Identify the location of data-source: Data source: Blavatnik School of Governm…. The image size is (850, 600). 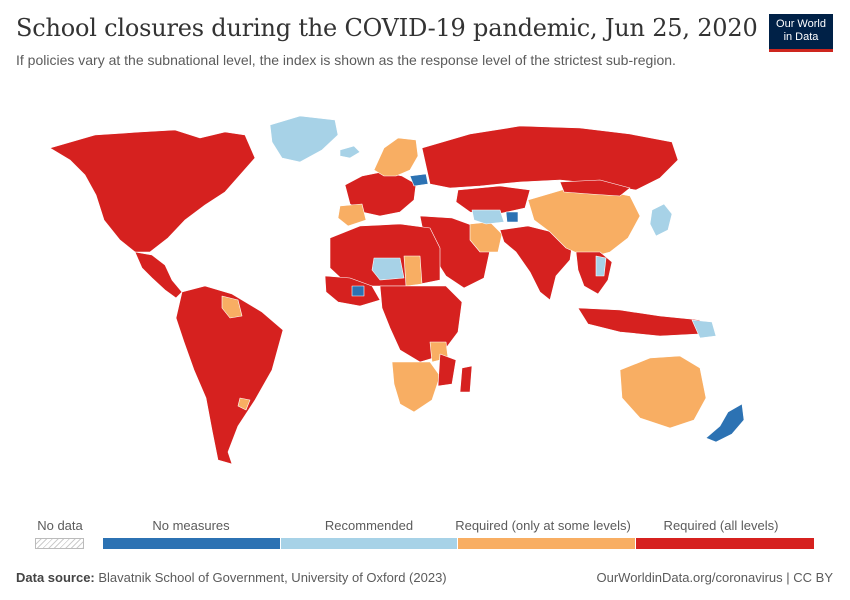
(231, 577).